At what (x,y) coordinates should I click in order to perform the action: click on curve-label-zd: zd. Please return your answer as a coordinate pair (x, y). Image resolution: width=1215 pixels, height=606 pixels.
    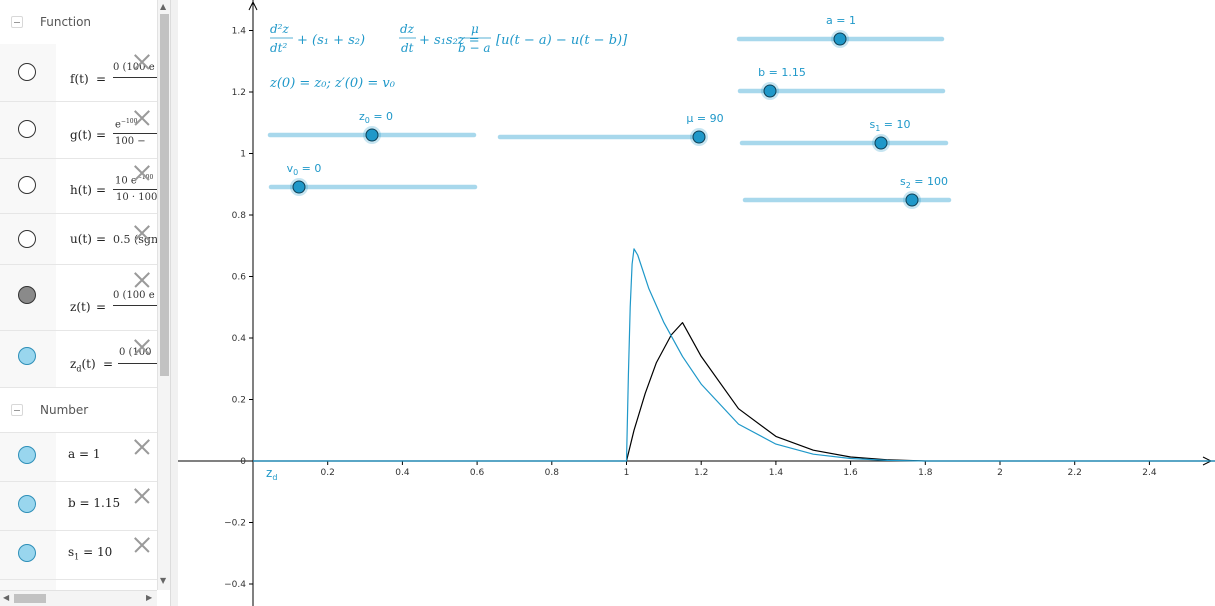
    Looking at the image, I should click on (271, 474).